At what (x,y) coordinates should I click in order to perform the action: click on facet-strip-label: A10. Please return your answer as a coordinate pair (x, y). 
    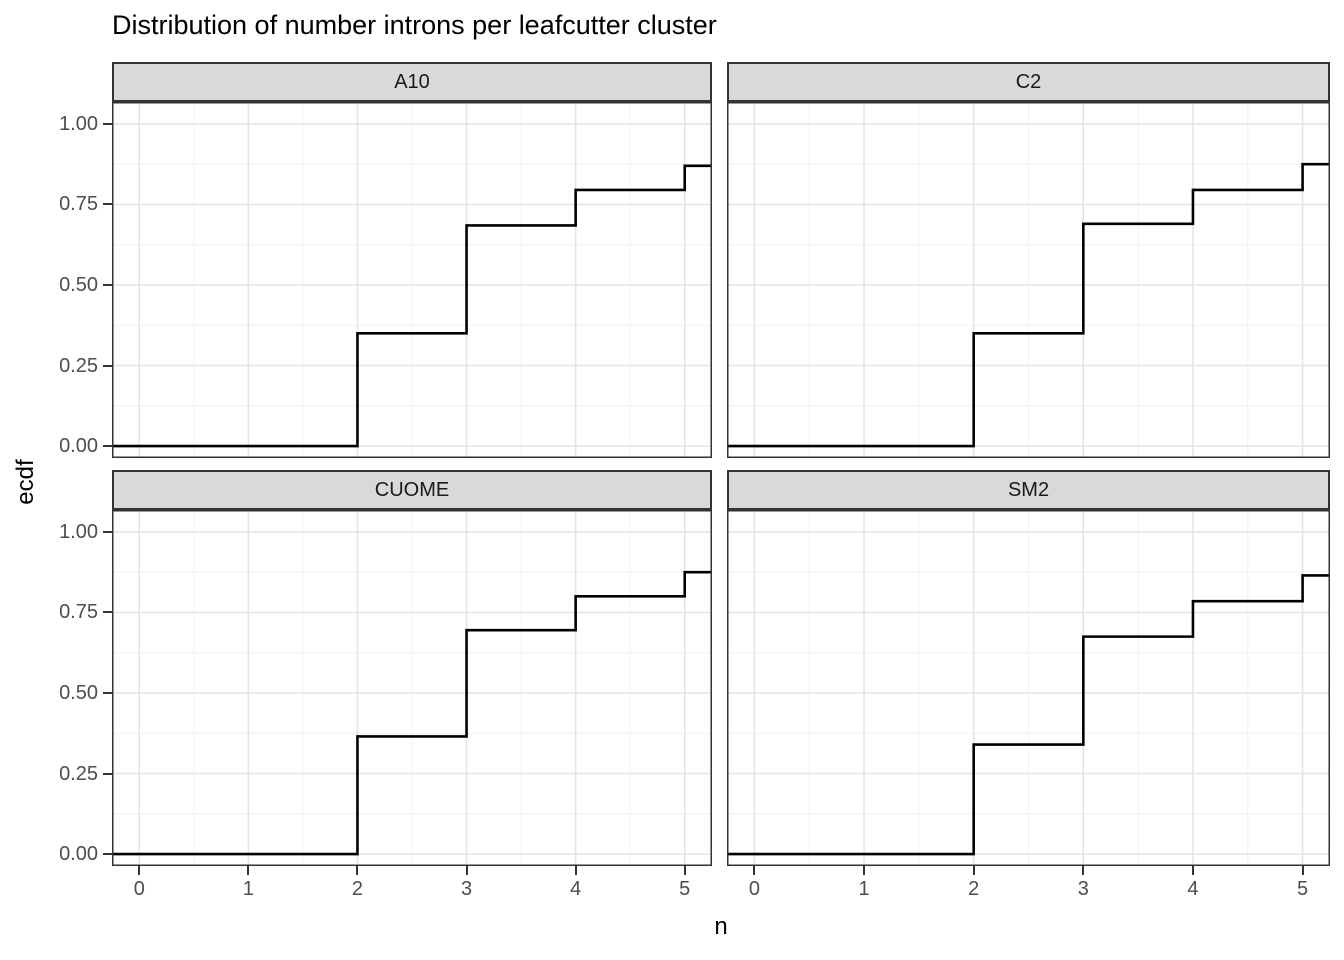
    Looking at the image, I should click on (412, 81).